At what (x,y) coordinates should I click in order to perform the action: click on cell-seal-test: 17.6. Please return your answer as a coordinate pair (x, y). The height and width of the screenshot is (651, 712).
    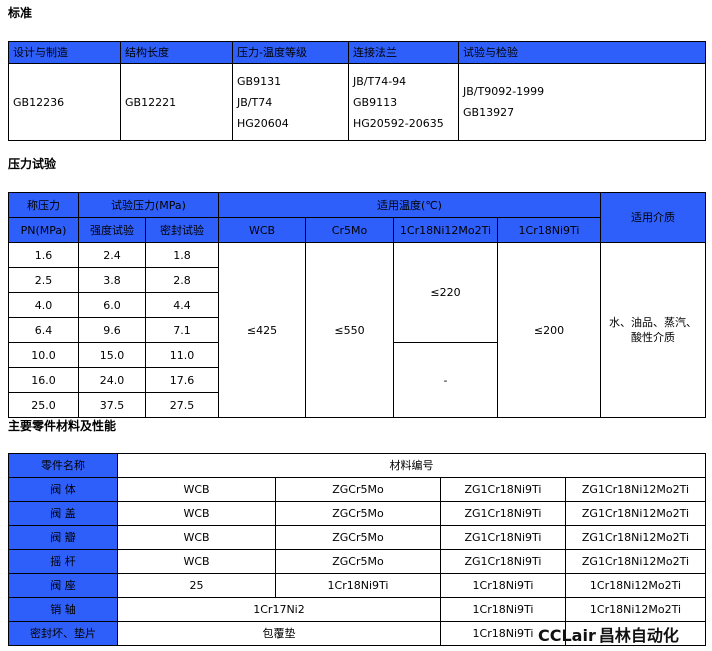
    Looking at the image, I should click on (182, 380).